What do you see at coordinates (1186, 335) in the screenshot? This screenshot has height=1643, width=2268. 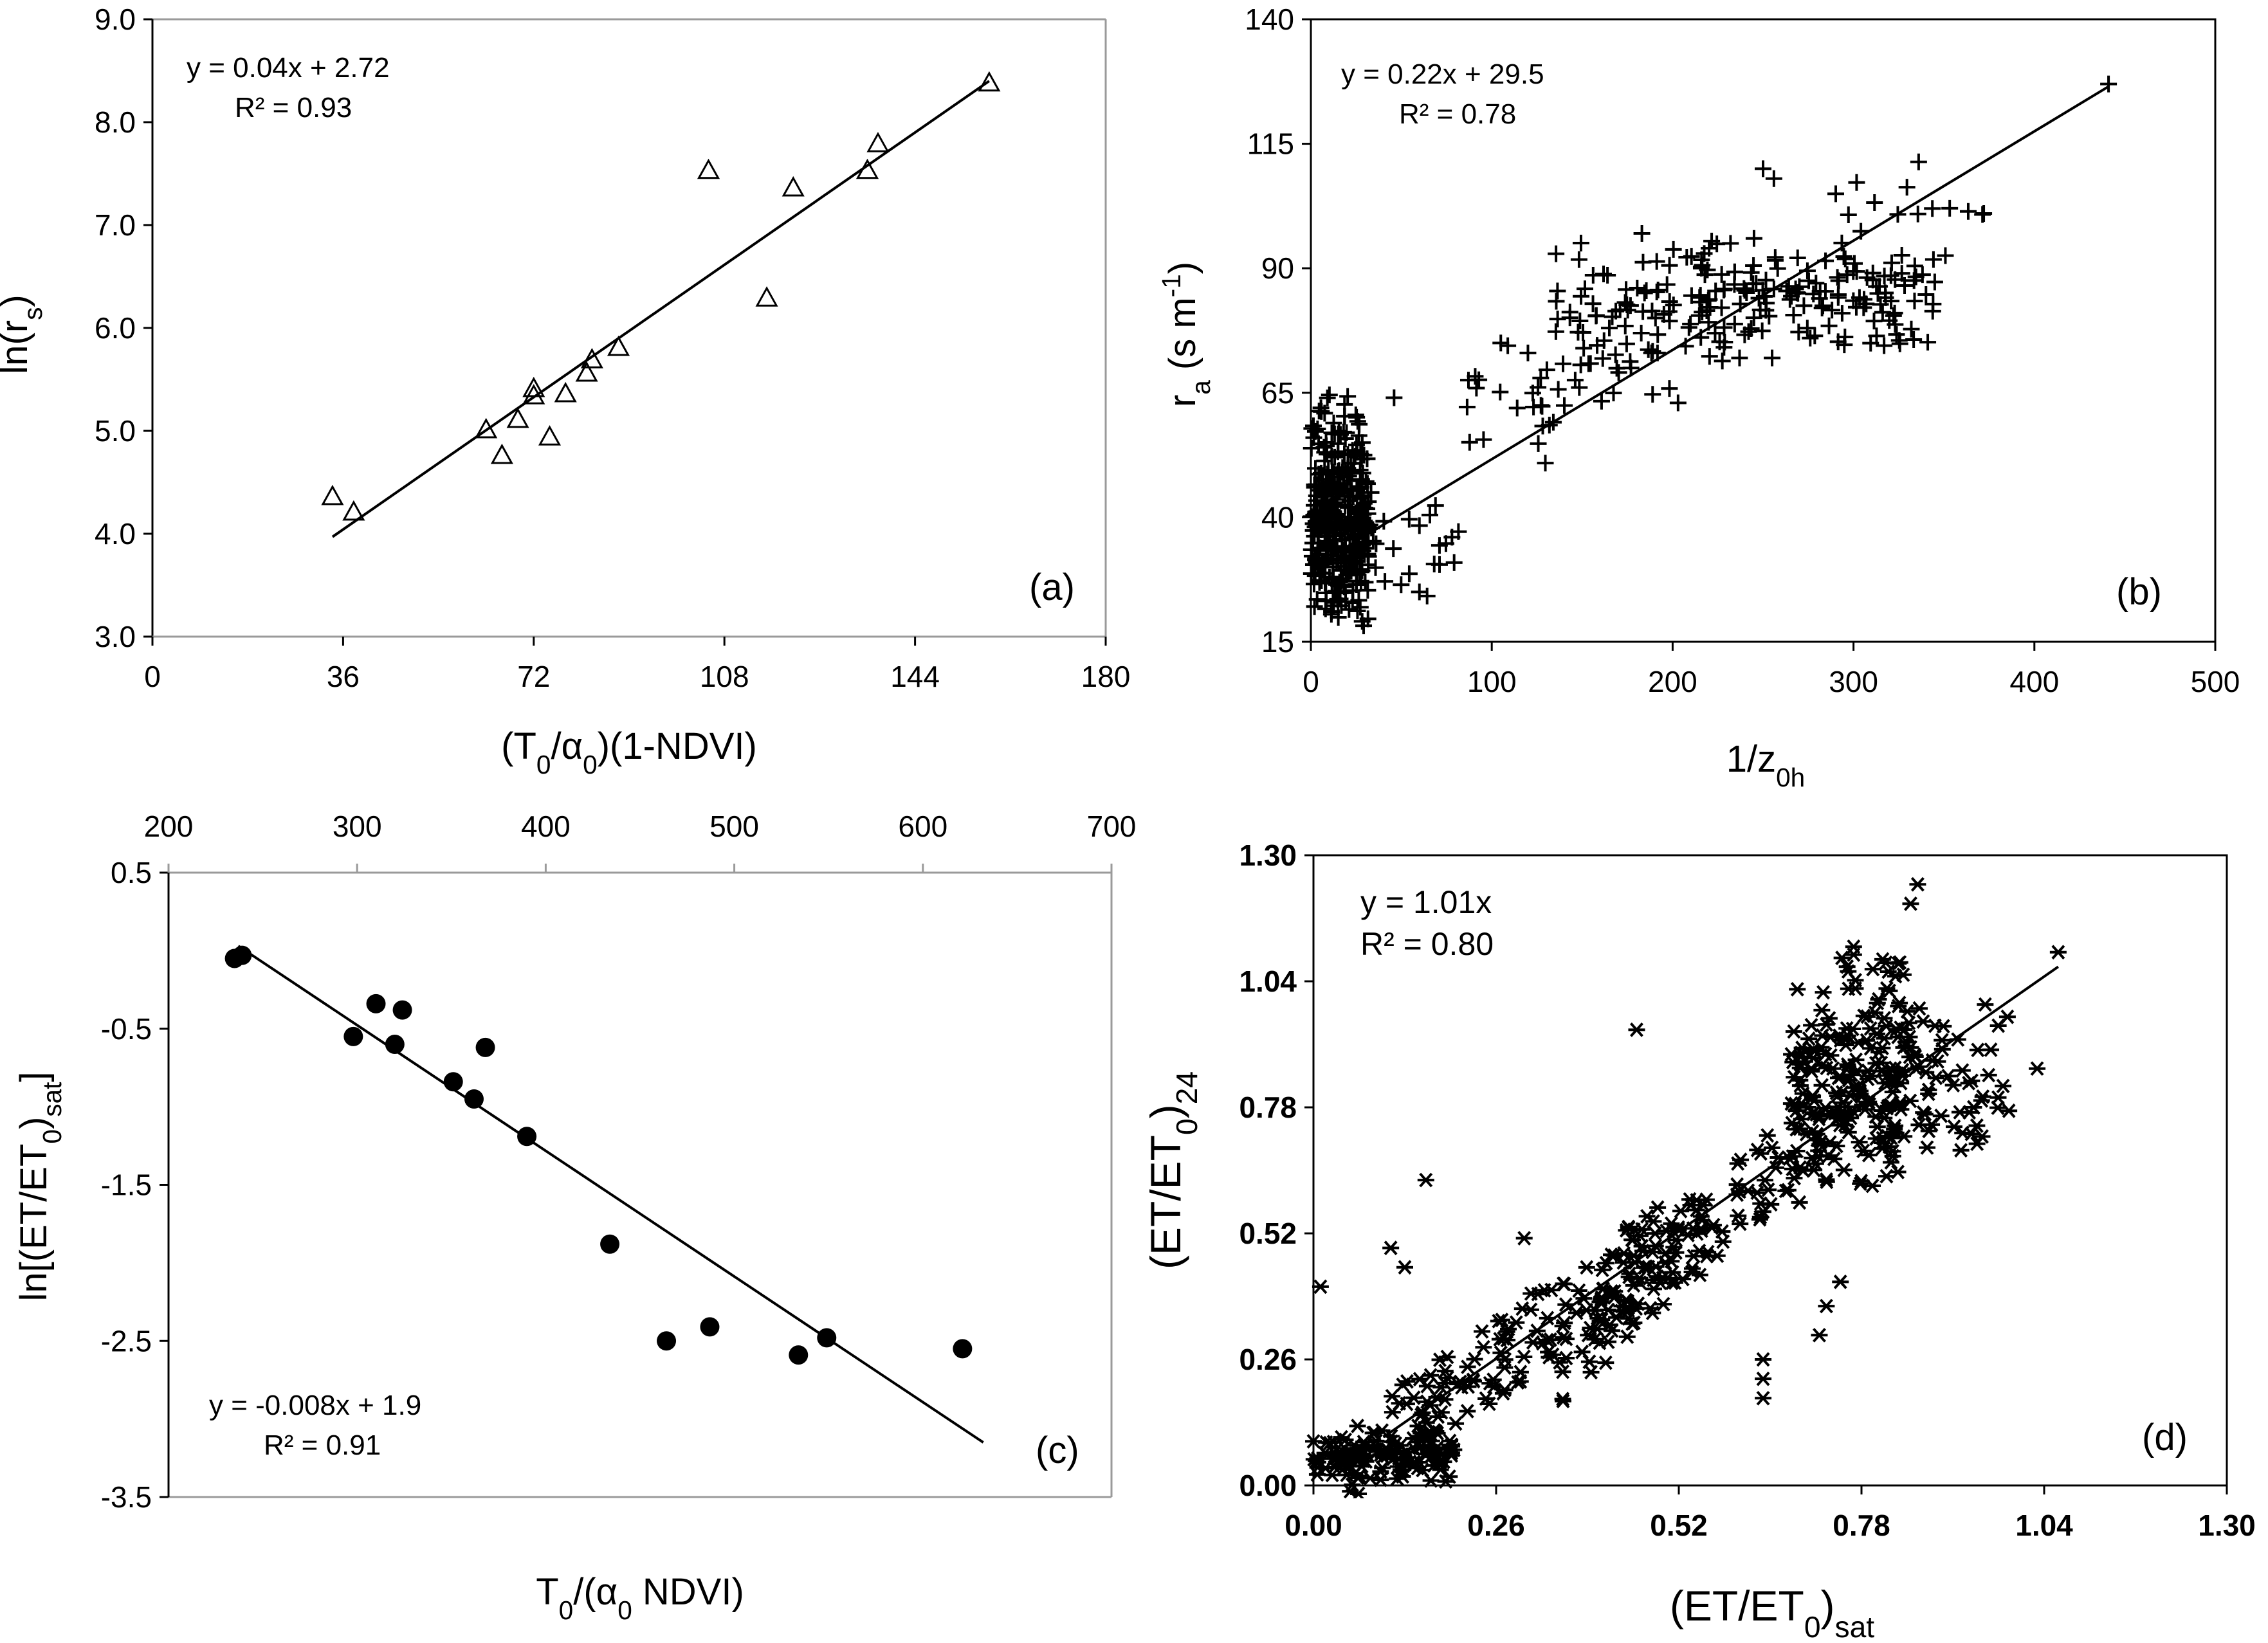 I see `panel-b-y-axis-label: ra (s m-1)` at bounding box center [1186, 335].